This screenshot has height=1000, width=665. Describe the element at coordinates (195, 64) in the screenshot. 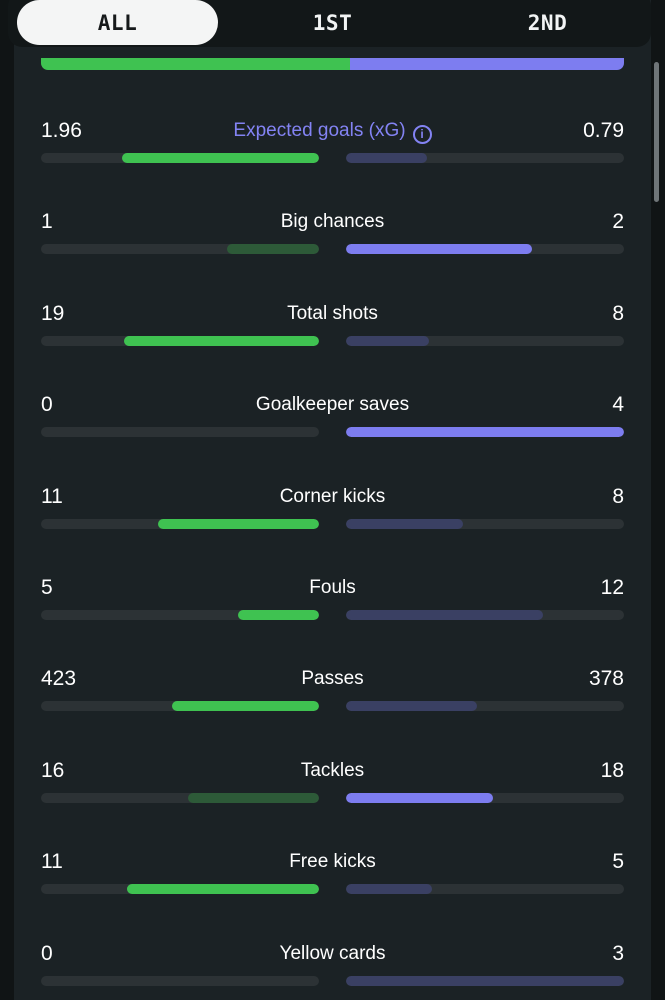

I see `possession-home-fill` at that location.